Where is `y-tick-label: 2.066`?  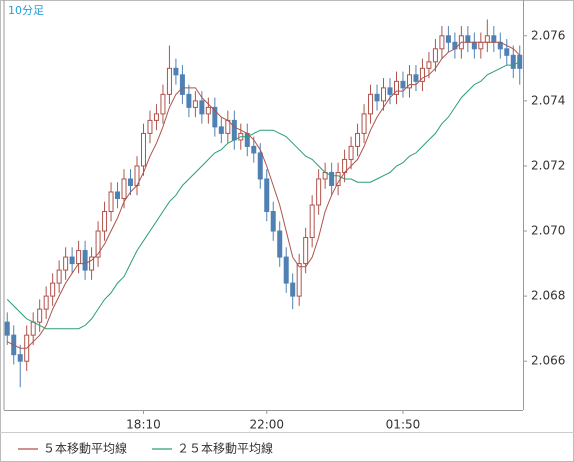
y-tick-label: 2.066 is located at coordinates (548, 361).